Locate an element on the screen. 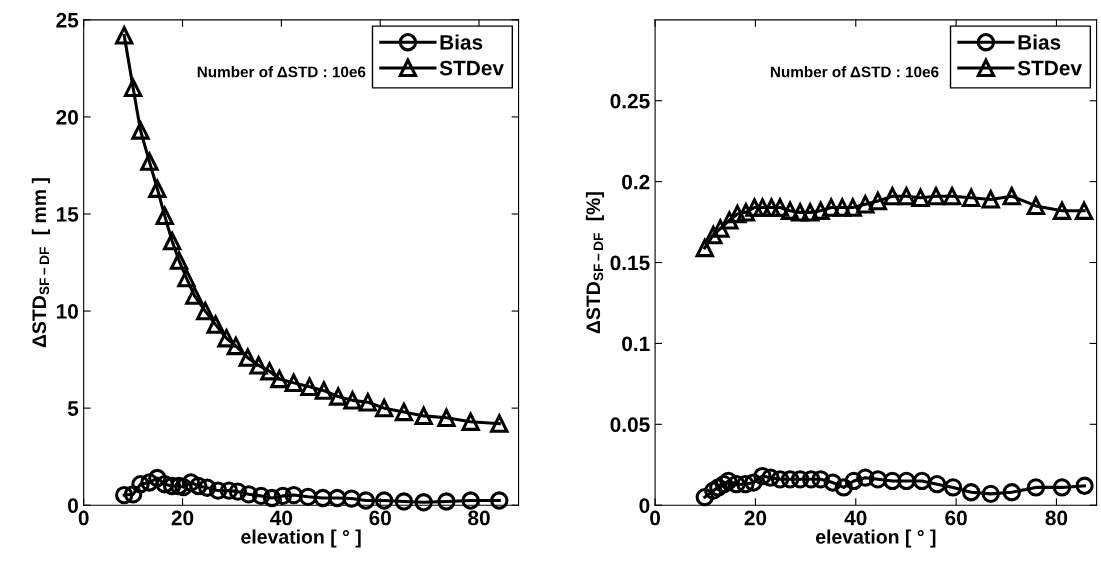 The height and width of the screenshot is (567, 1101). y-tick-label: 25 is located at coordinates (67, 20).